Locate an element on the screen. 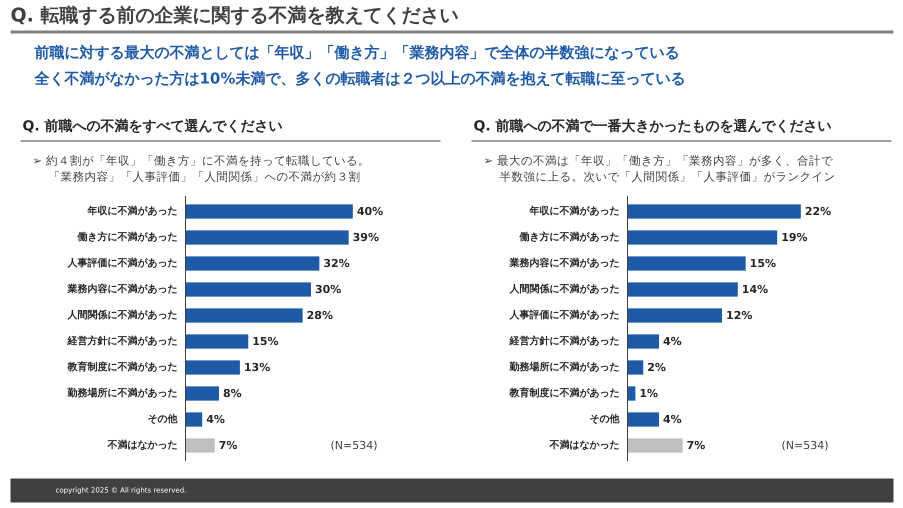 The height and width of the screenshot is (508, 903). data-label: 40% is located at coordinates (370, 211).